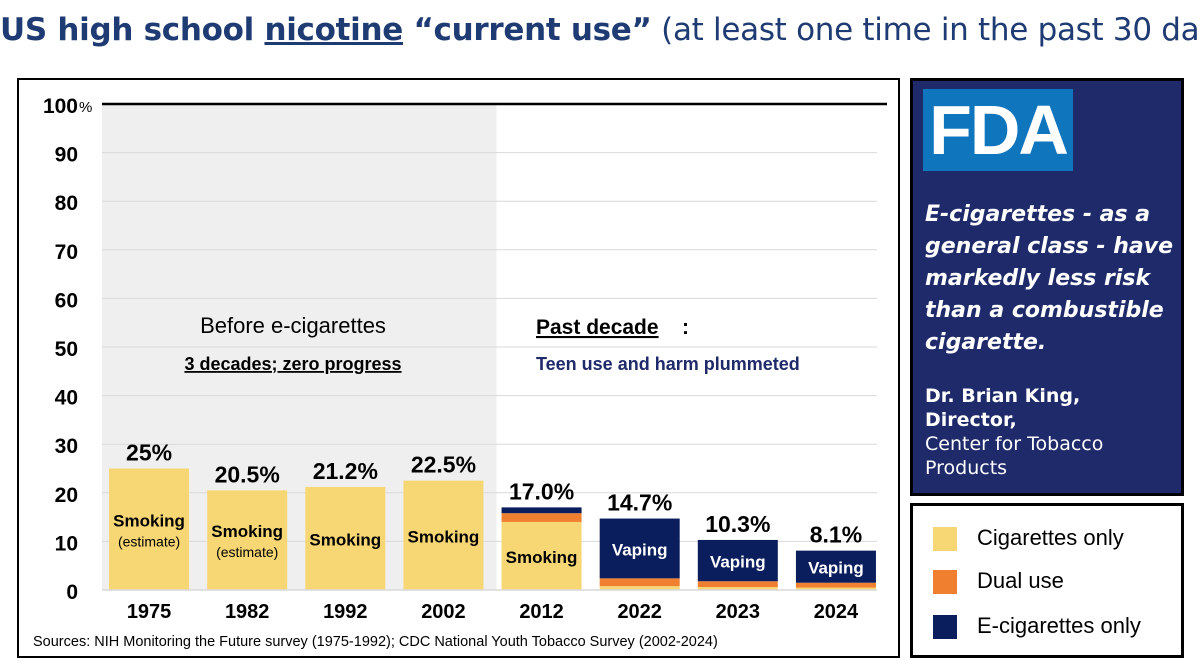 This screenshot has width=1200, height=669. Describe the element at coordinates (345, 612) in the screenshot. I see `x-tick-label: 1992` at that location.